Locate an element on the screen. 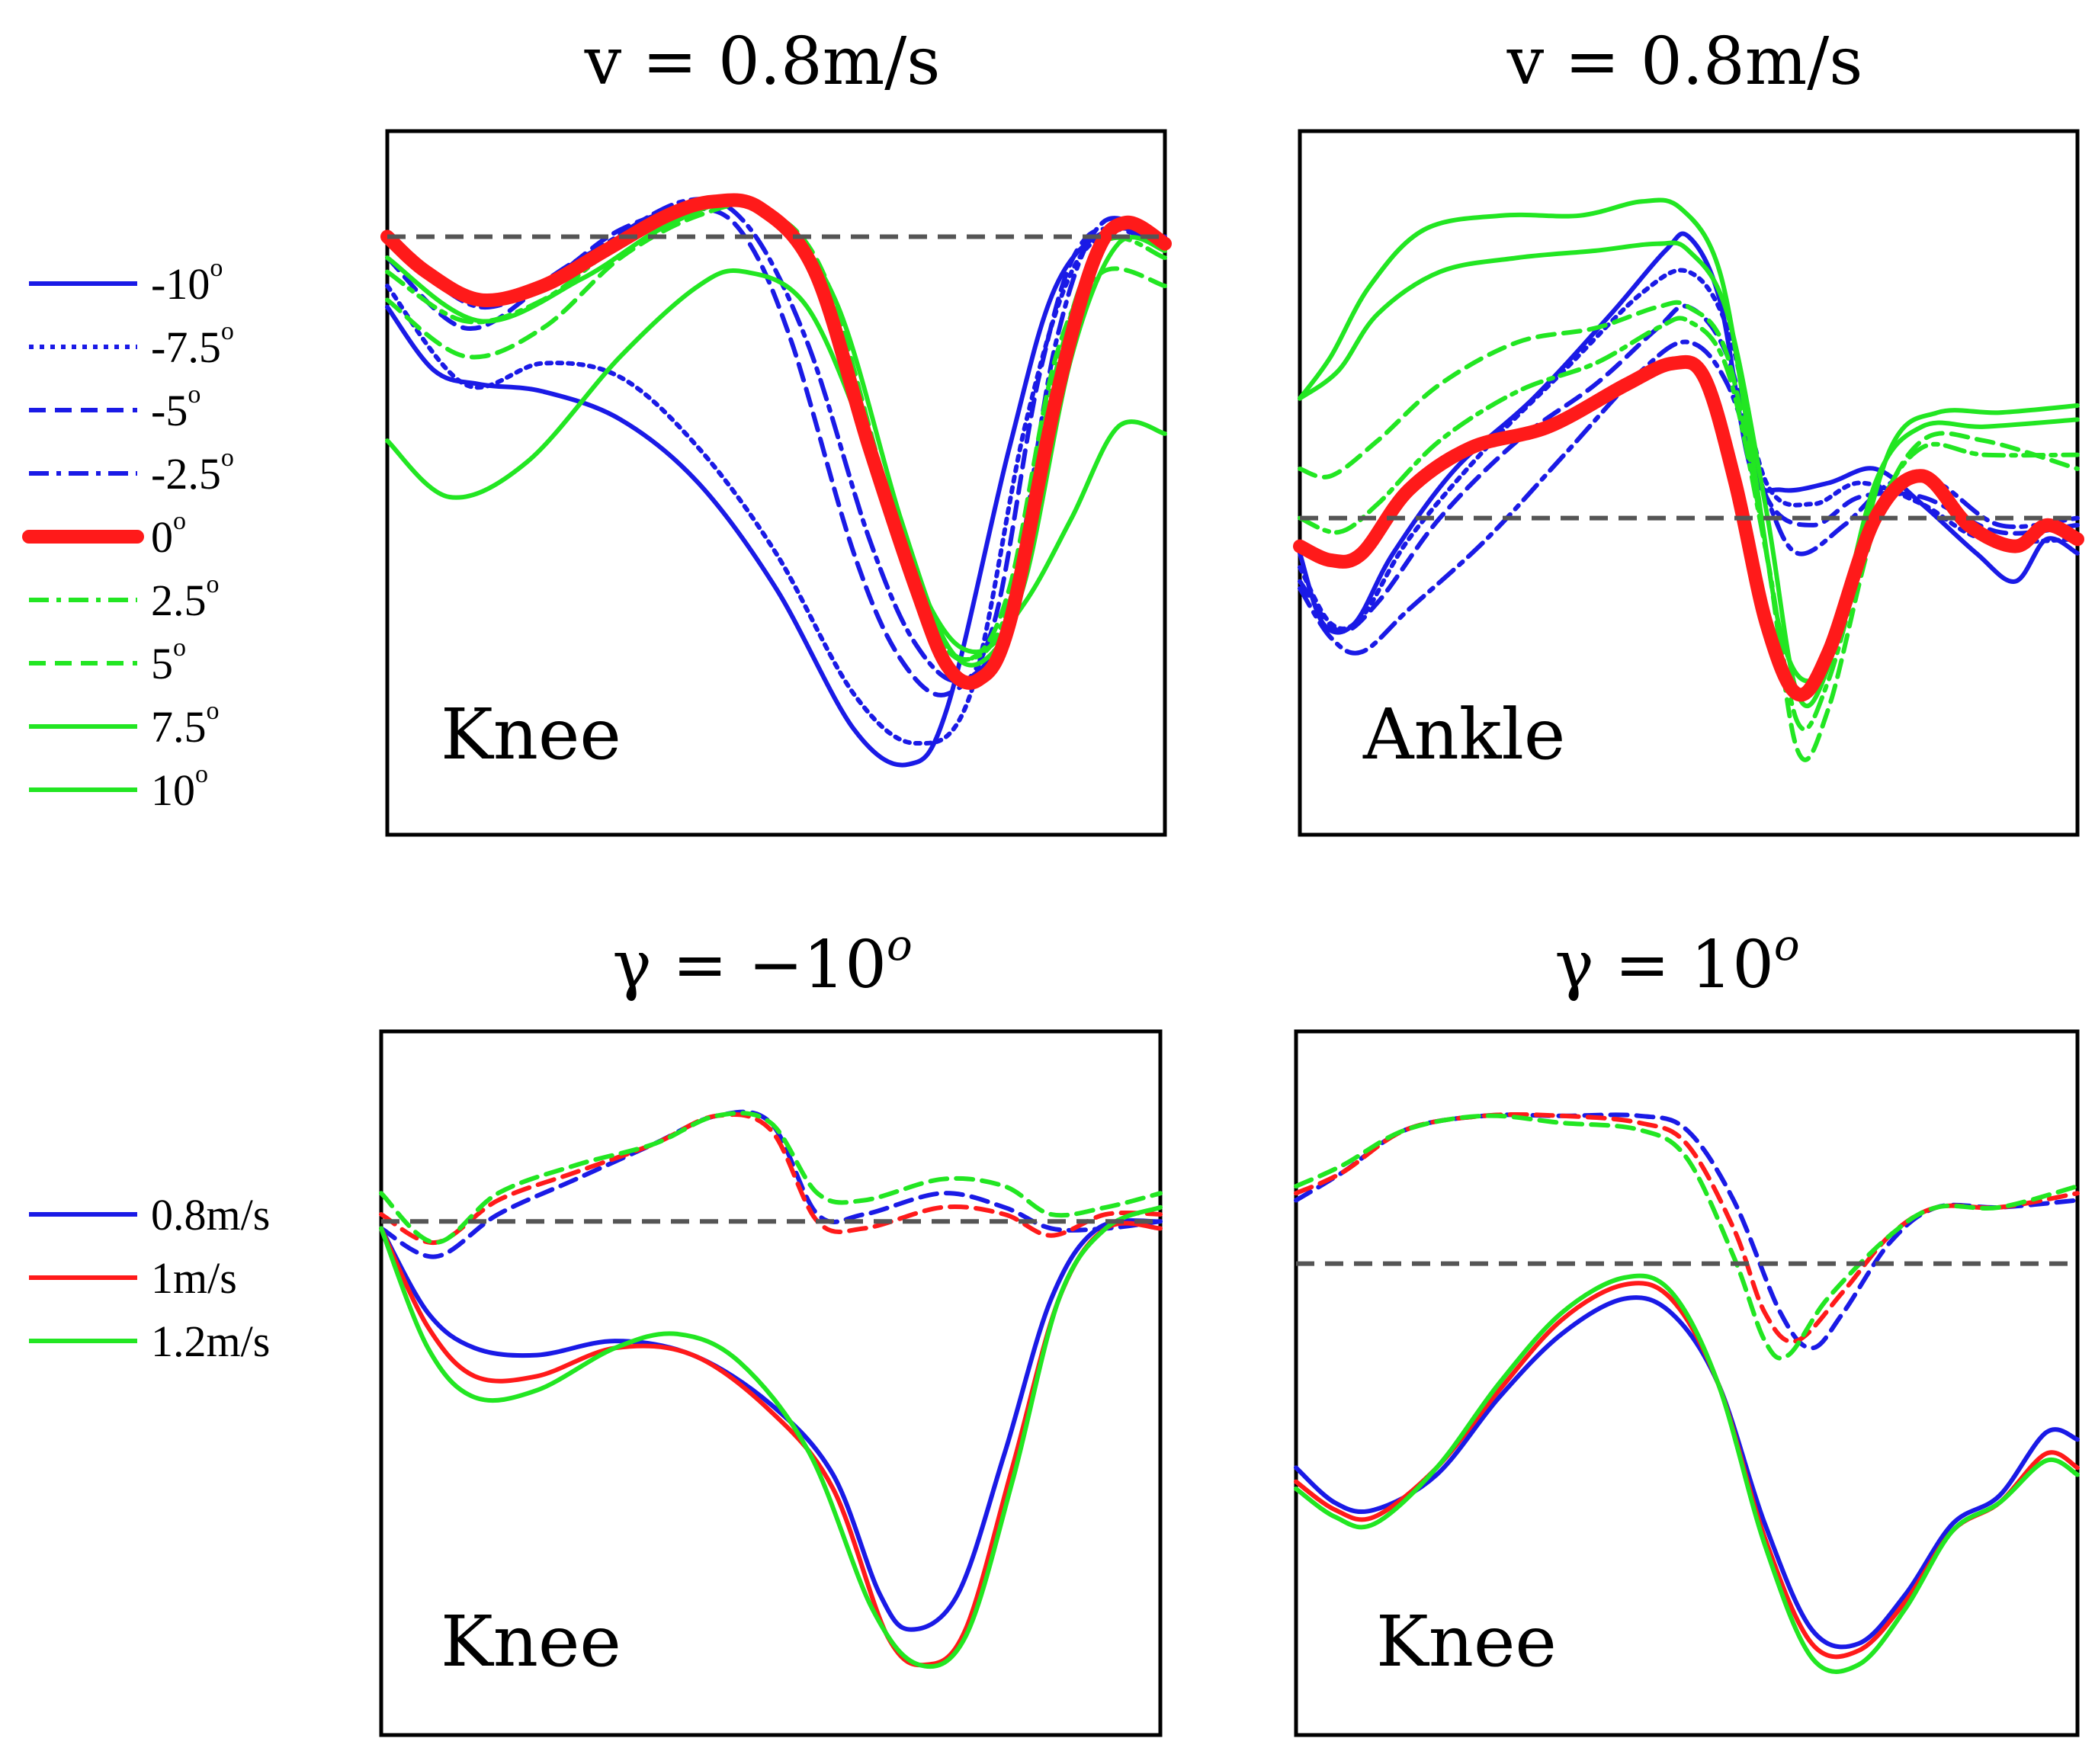 This screenshot has height=1764, width=2095. legend-label: -5o is located at coordinates (176, 407).